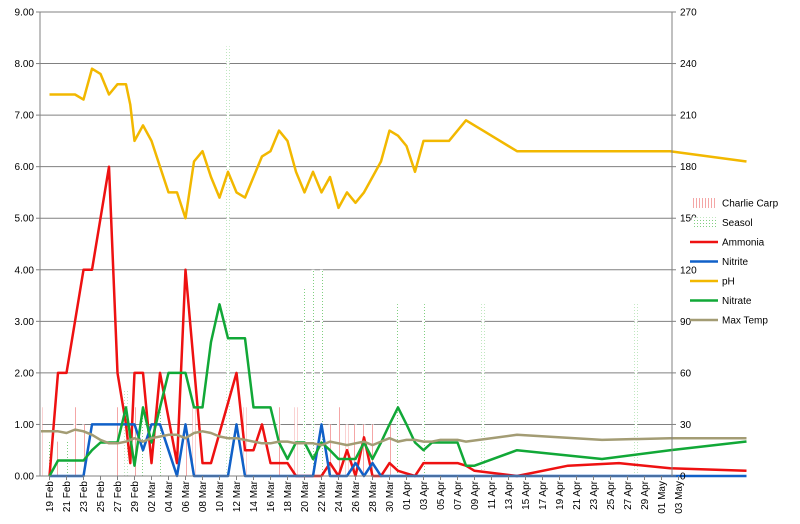 Image resolution: width=800 pixels, height=524 pixels. What do you see at coordinates (509, 495) in the screenshot?
I see `x-tick-label: 13 Apr` at bounding box center [509, 495].